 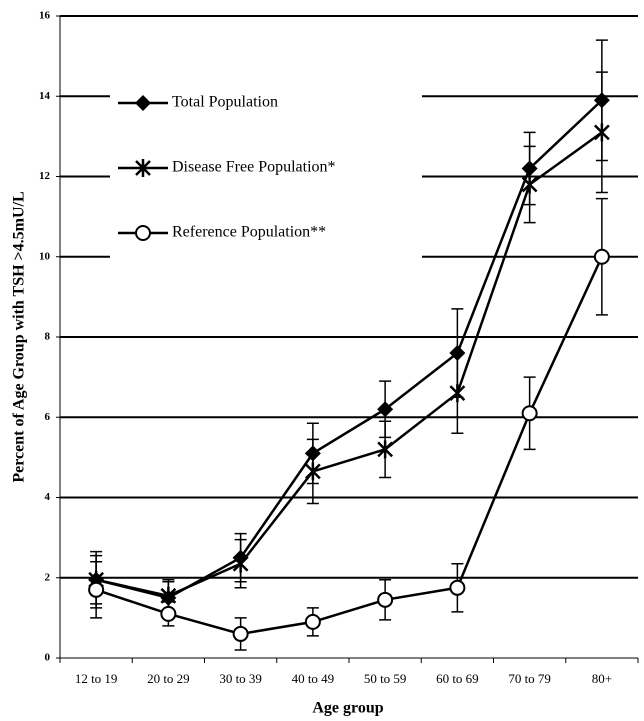 I want to click on legend-label: Reference Population**, so click(x=249, y=232).